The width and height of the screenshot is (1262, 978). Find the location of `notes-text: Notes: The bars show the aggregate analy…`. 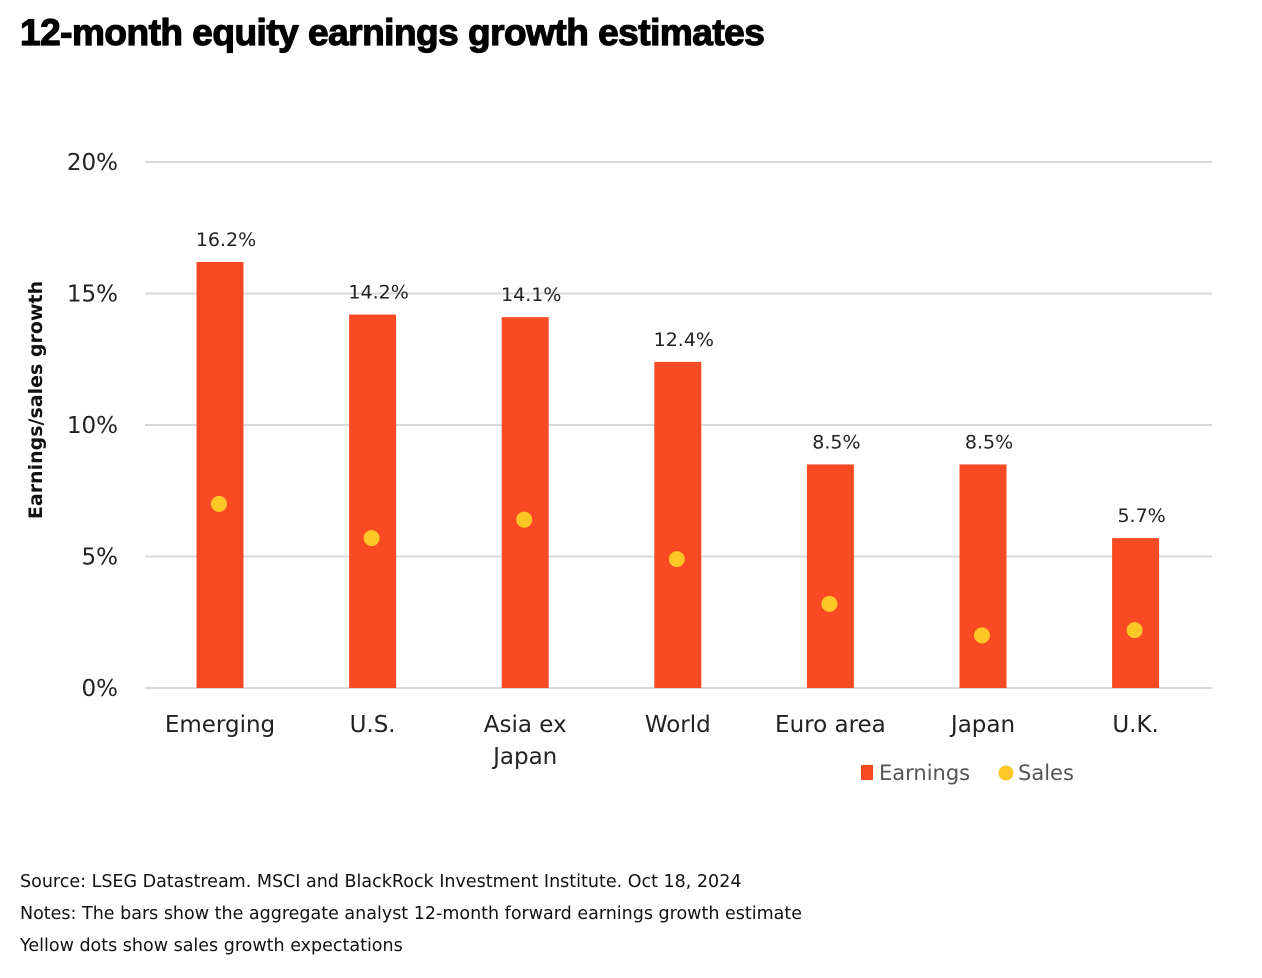

notes-text: Notes: The bars show the aggregate analy… is located at coordinates (411, 914).